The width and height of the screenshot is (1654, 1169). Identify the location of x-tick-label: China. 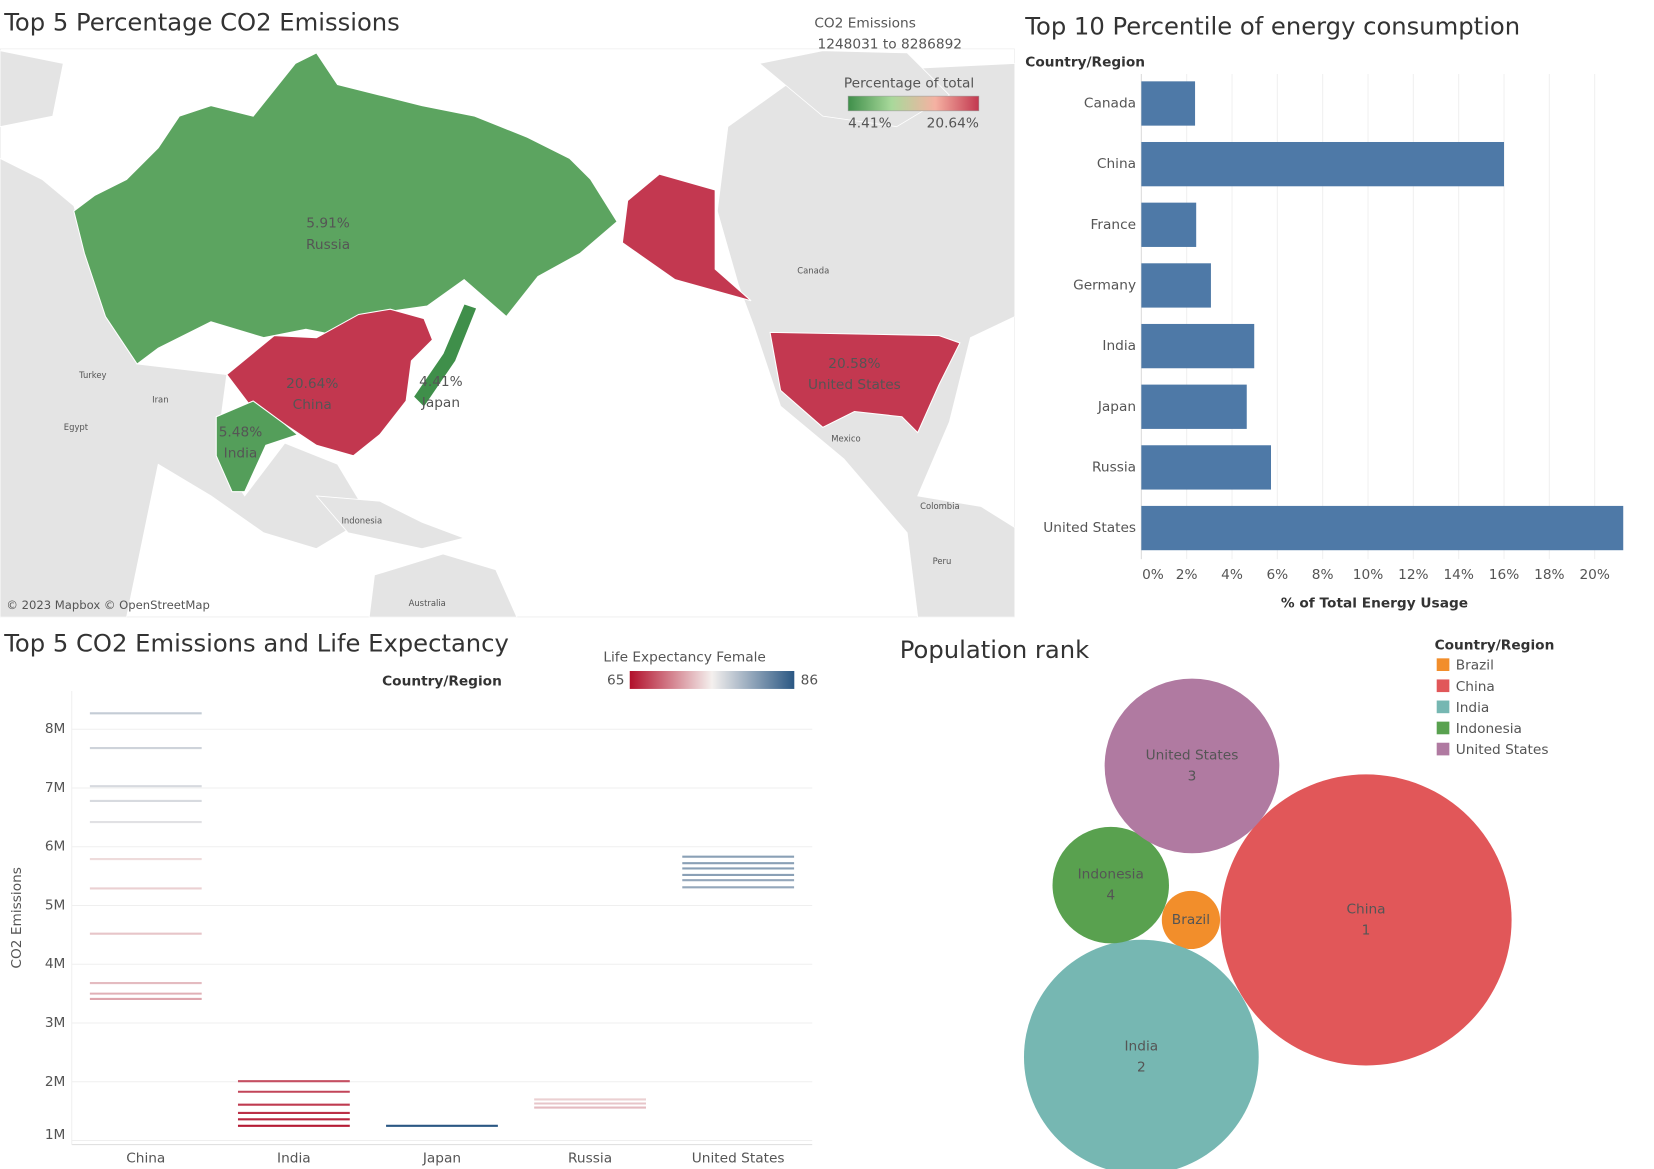
(145, 1158).